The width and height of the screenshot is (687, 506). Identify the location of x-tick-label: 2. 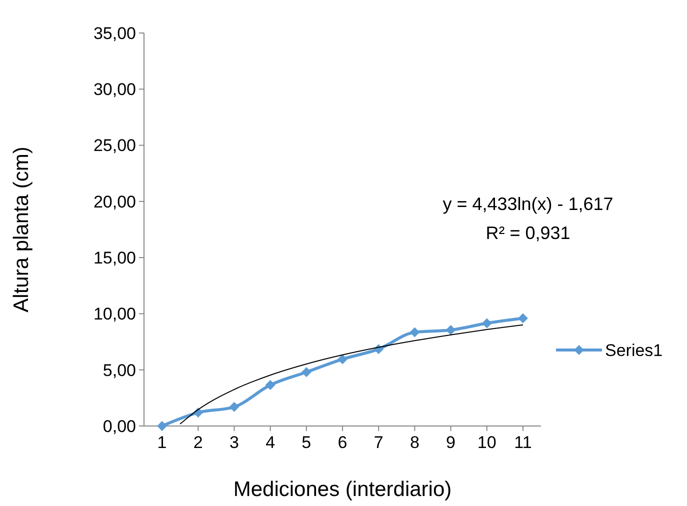
(198, 442).